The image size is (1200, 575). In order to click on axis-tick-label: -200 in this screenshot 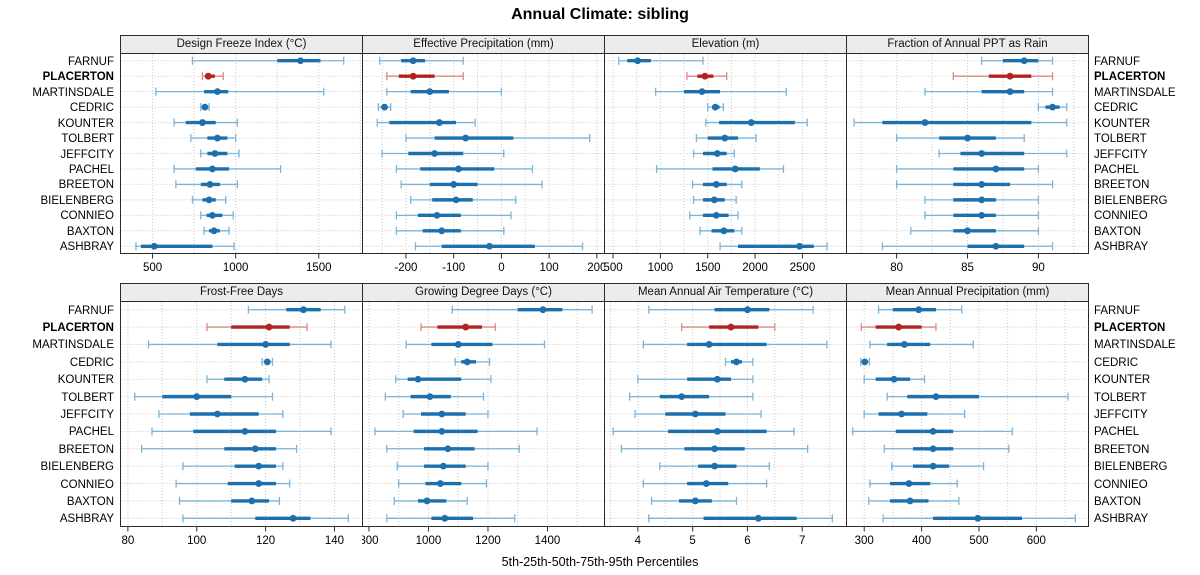, I will do `click(405, 268)`.